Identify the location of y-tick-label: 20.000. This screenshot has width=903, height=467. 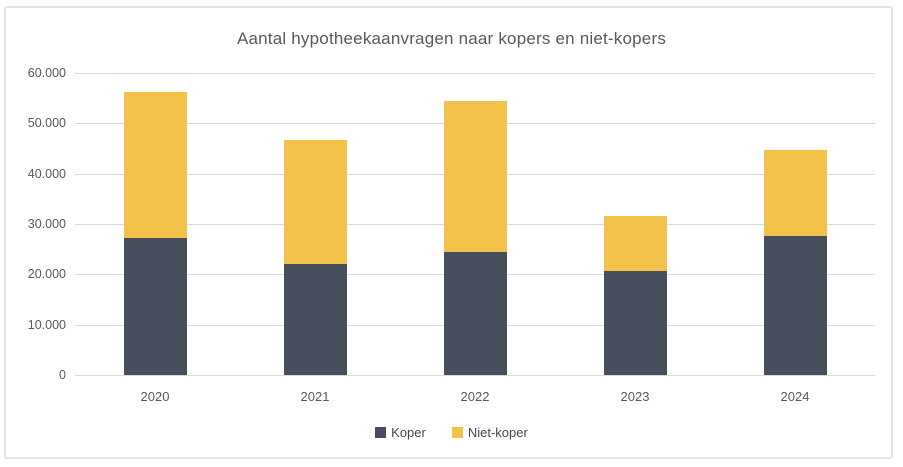
(46, 274).